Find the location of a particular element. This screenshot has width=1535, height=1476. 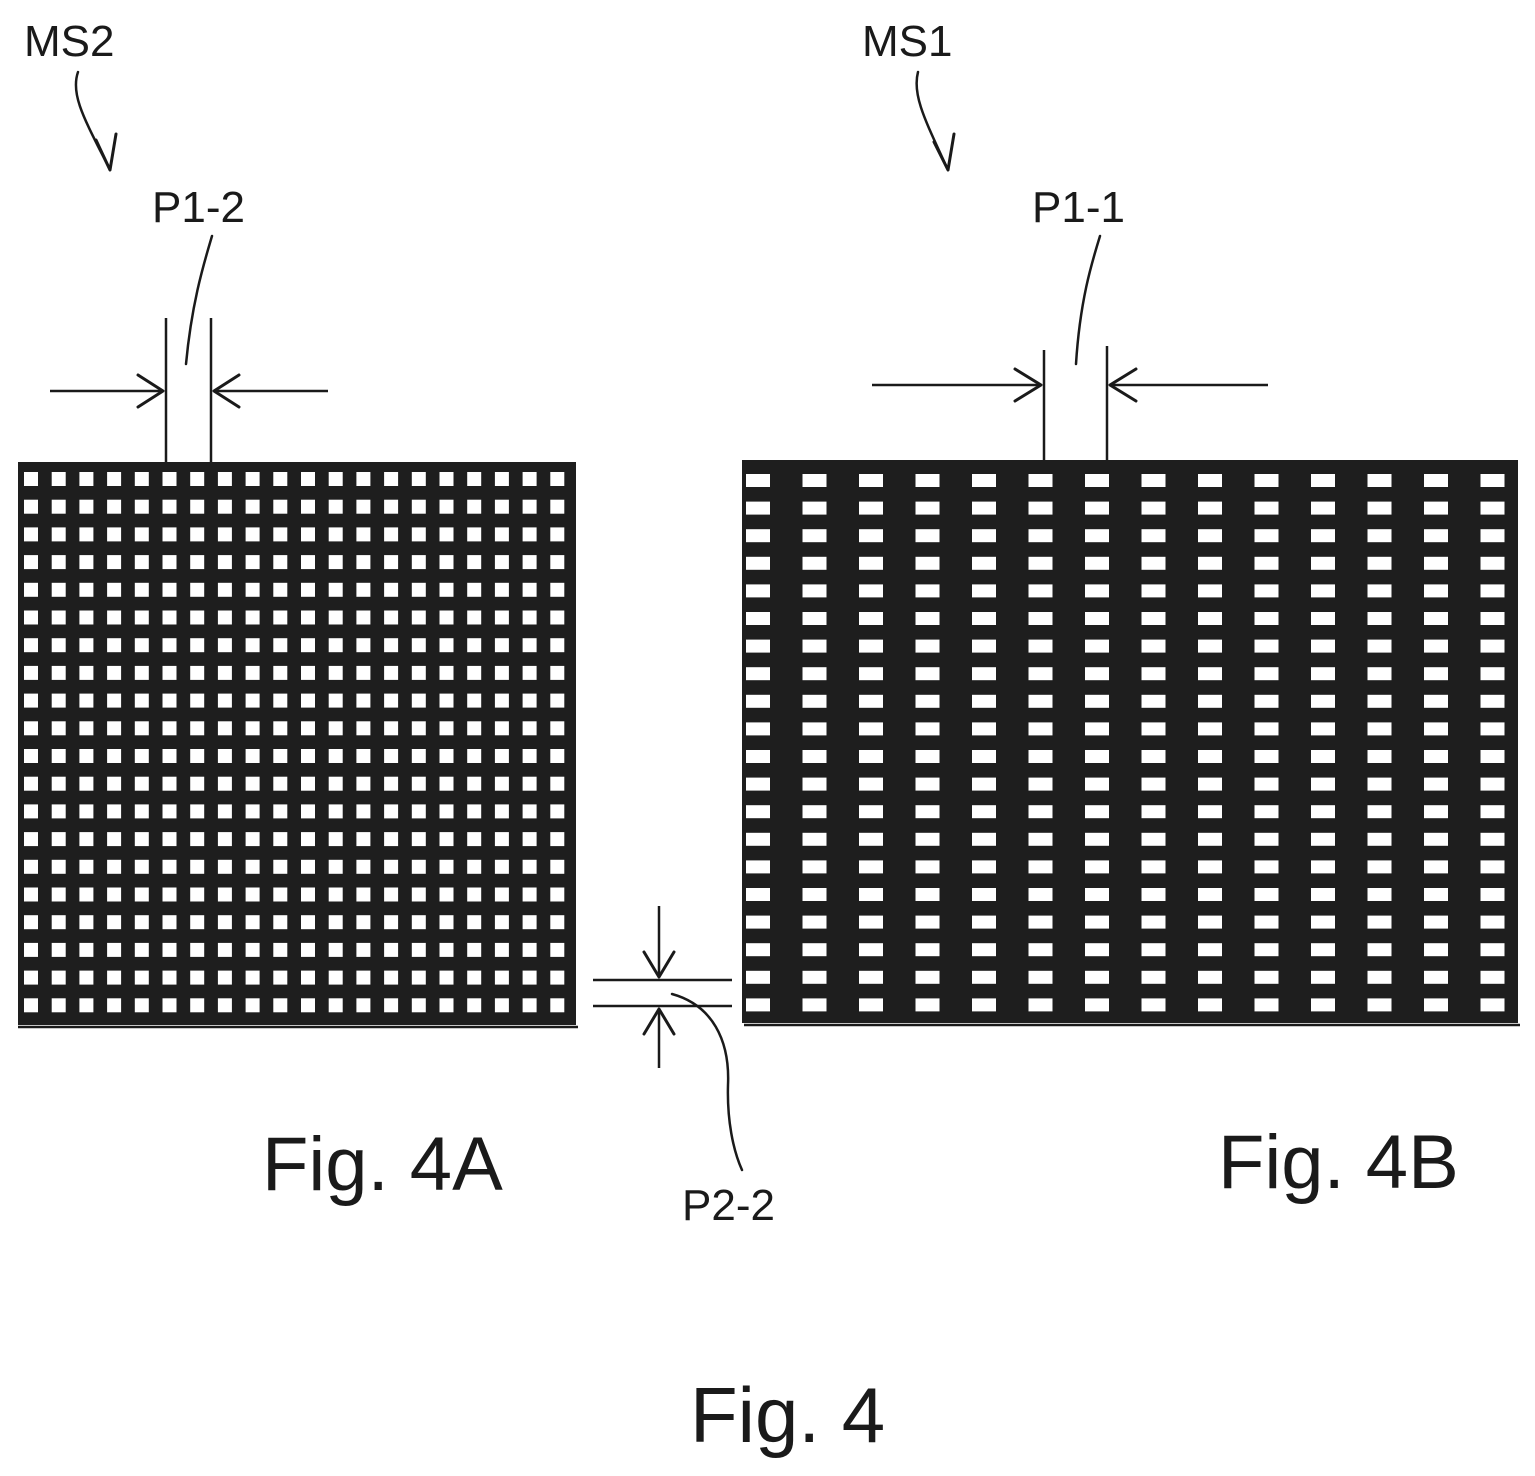

figure-title: Fig. 4 is located at coordinates (787, 1415).